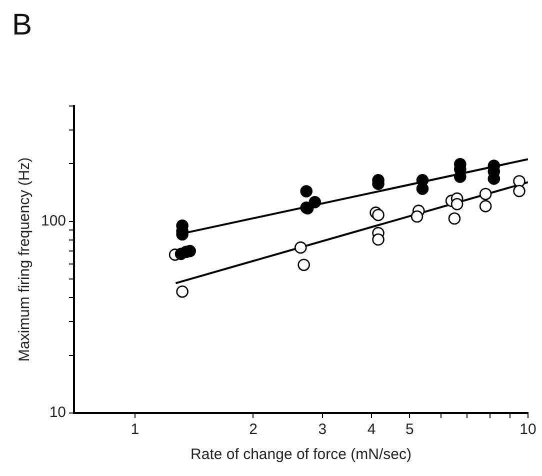 The width and height of the screenshot is (542, 476). Describe the element at coordinates (301, 455) in the screenshot. I see `x-axis-title: Rate of change of force (mN/sec)` at that location.